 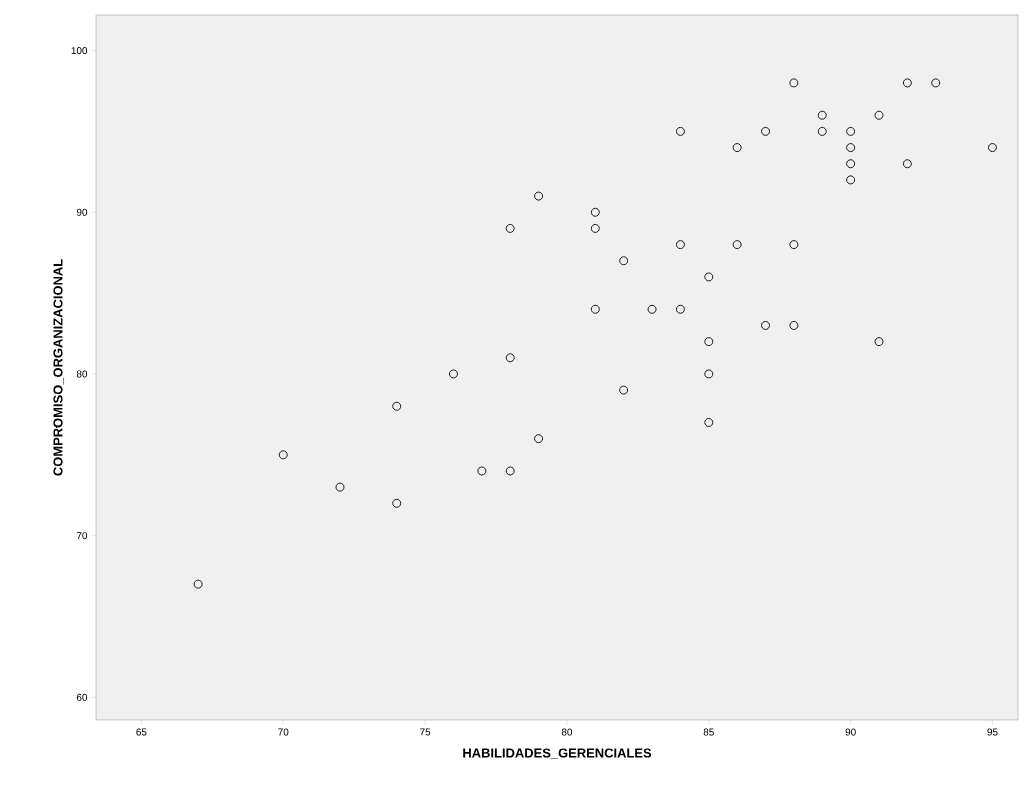 What do you see at coordinates (82, 374) in the screenshot?
I see `y-tick-label: 80` at bounding box center [82, 374].